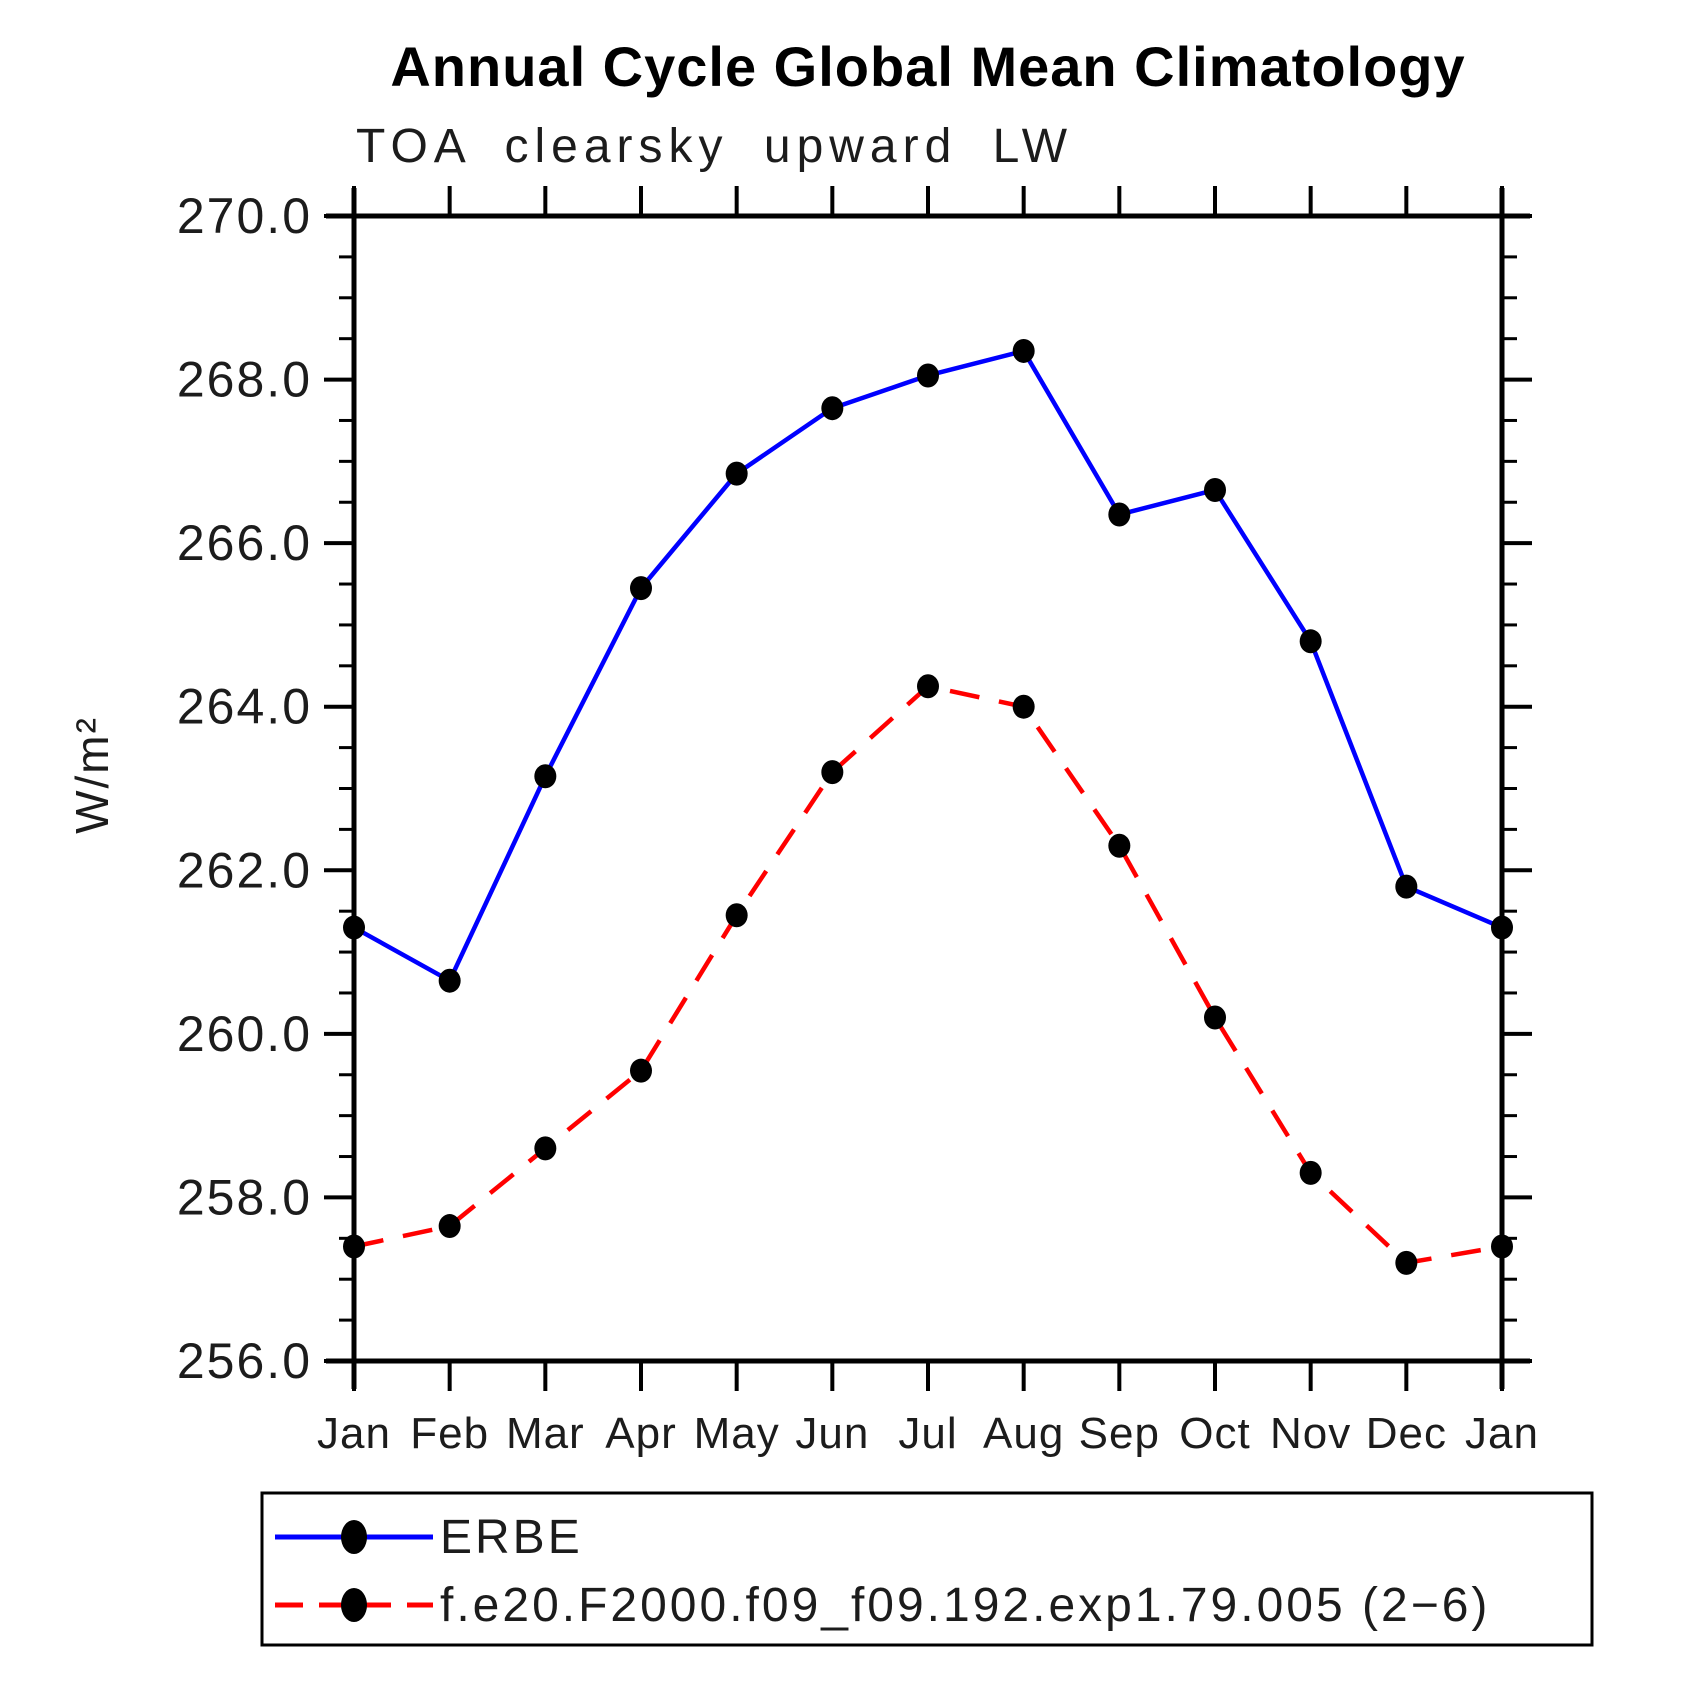 Image resolution: width=1685 pixels, height=1685 pixels. I want to click on x-axis-tick-label: Jun, so click(832, 1433).